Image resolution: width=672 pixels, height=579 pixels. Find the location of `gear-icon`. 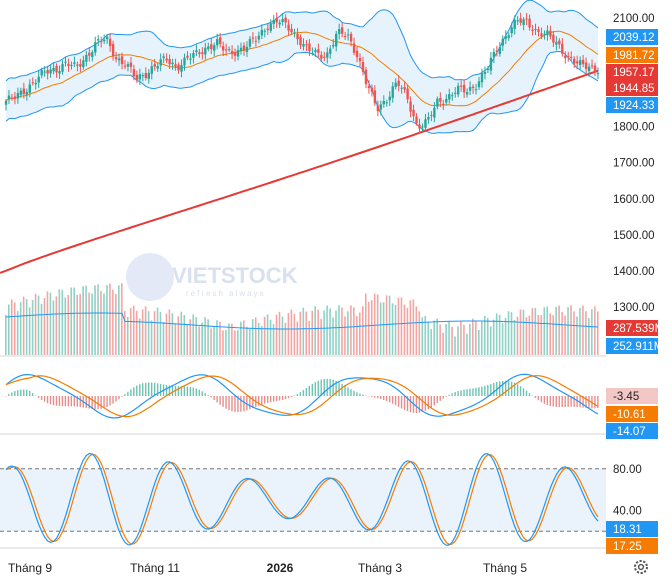

gear-icon is located at coordinates (641, 567).